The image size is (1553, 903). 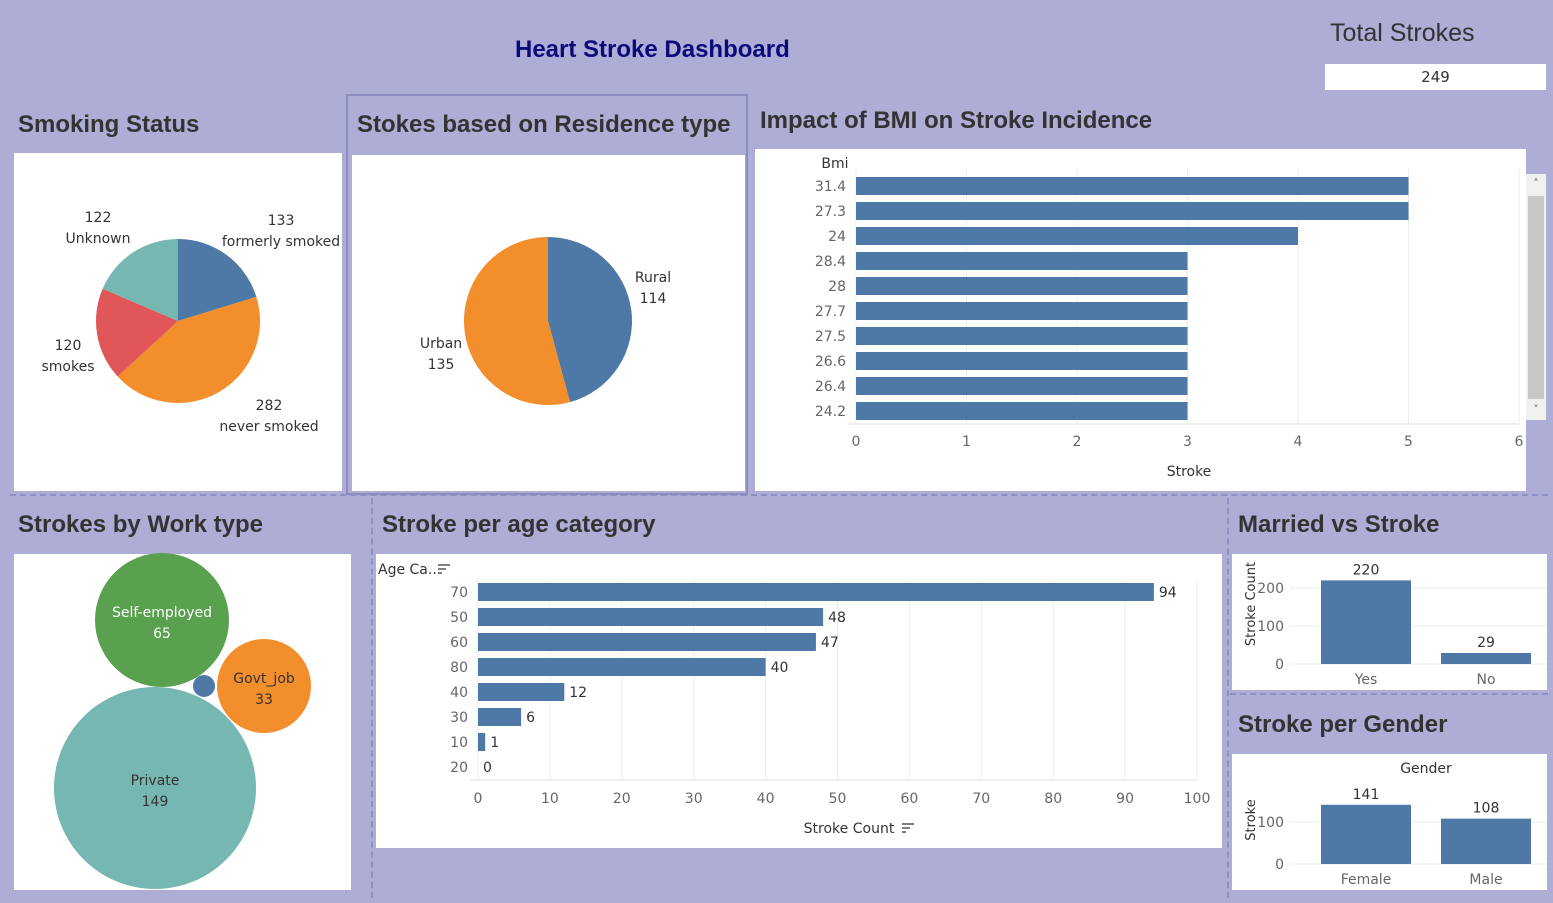 I want to click on pie-slice-unknown, so click(x=140, y=280).